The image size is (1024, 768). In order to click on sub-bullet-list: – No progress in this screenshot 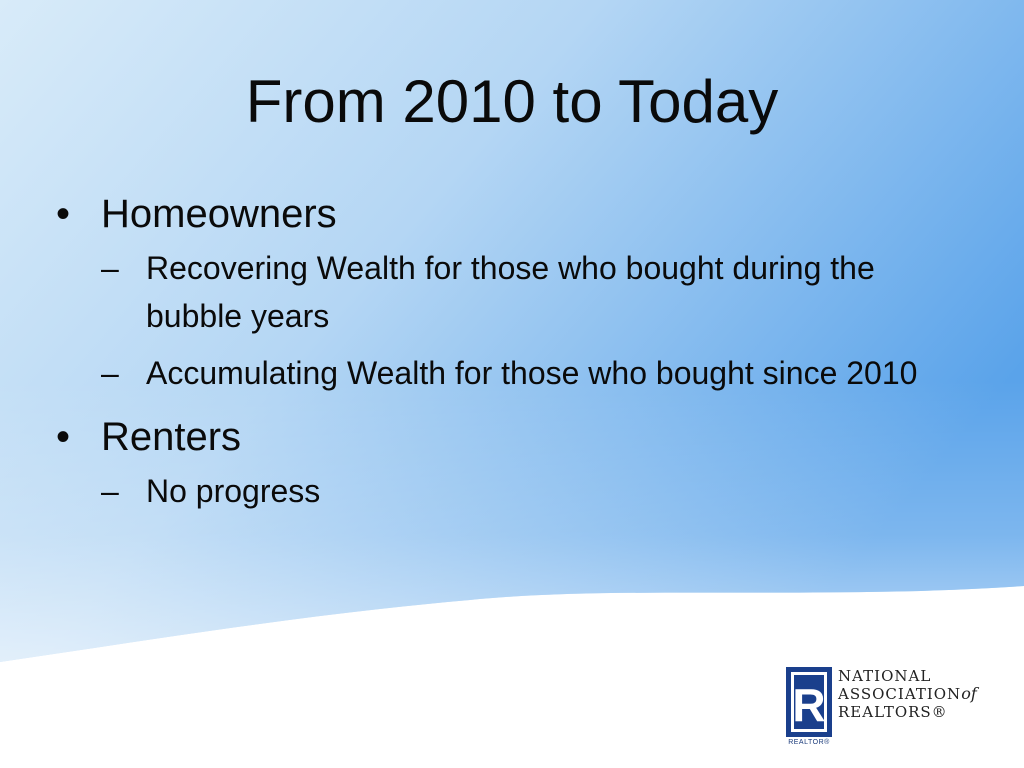, I will do `click(528, 491)`.